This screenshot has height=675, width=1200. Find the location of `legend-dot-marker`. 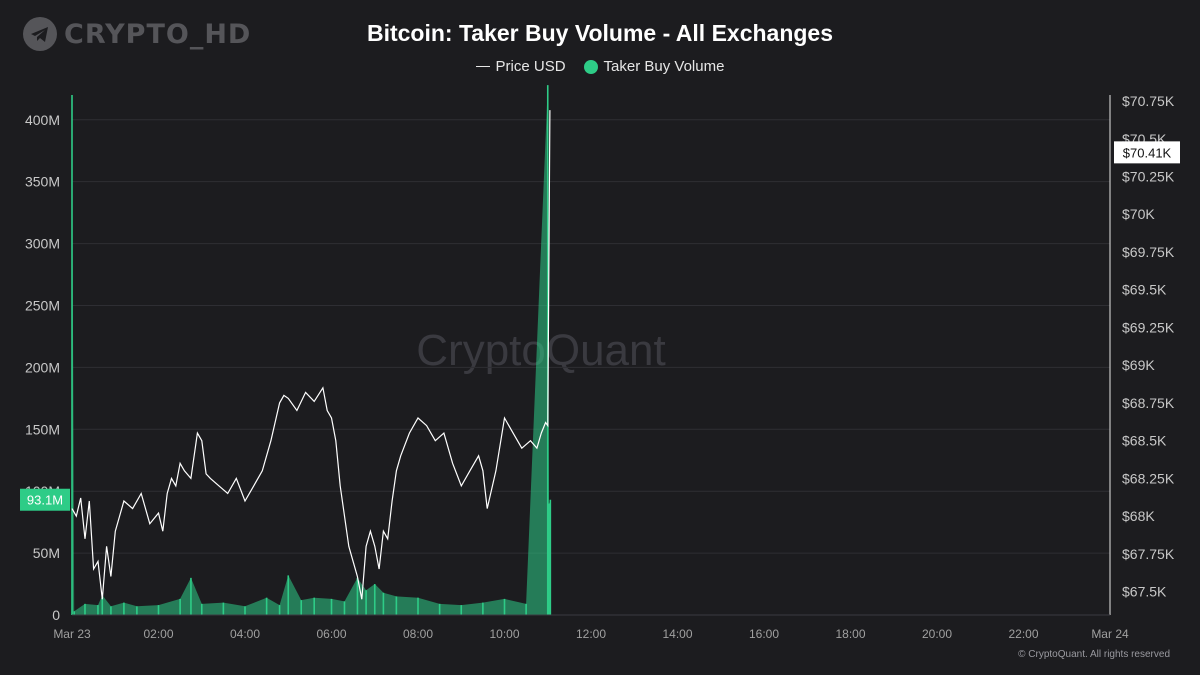

legend-dot-marker is located at coordinates (590, 66).